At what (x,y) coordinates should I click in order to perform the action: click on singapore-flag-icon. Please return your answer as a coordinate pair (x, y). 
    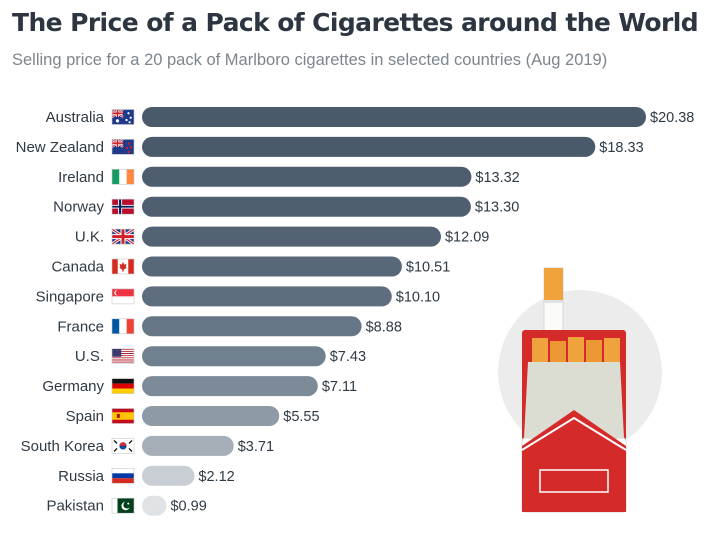
    Looking at the image, I should click on (123, 296).